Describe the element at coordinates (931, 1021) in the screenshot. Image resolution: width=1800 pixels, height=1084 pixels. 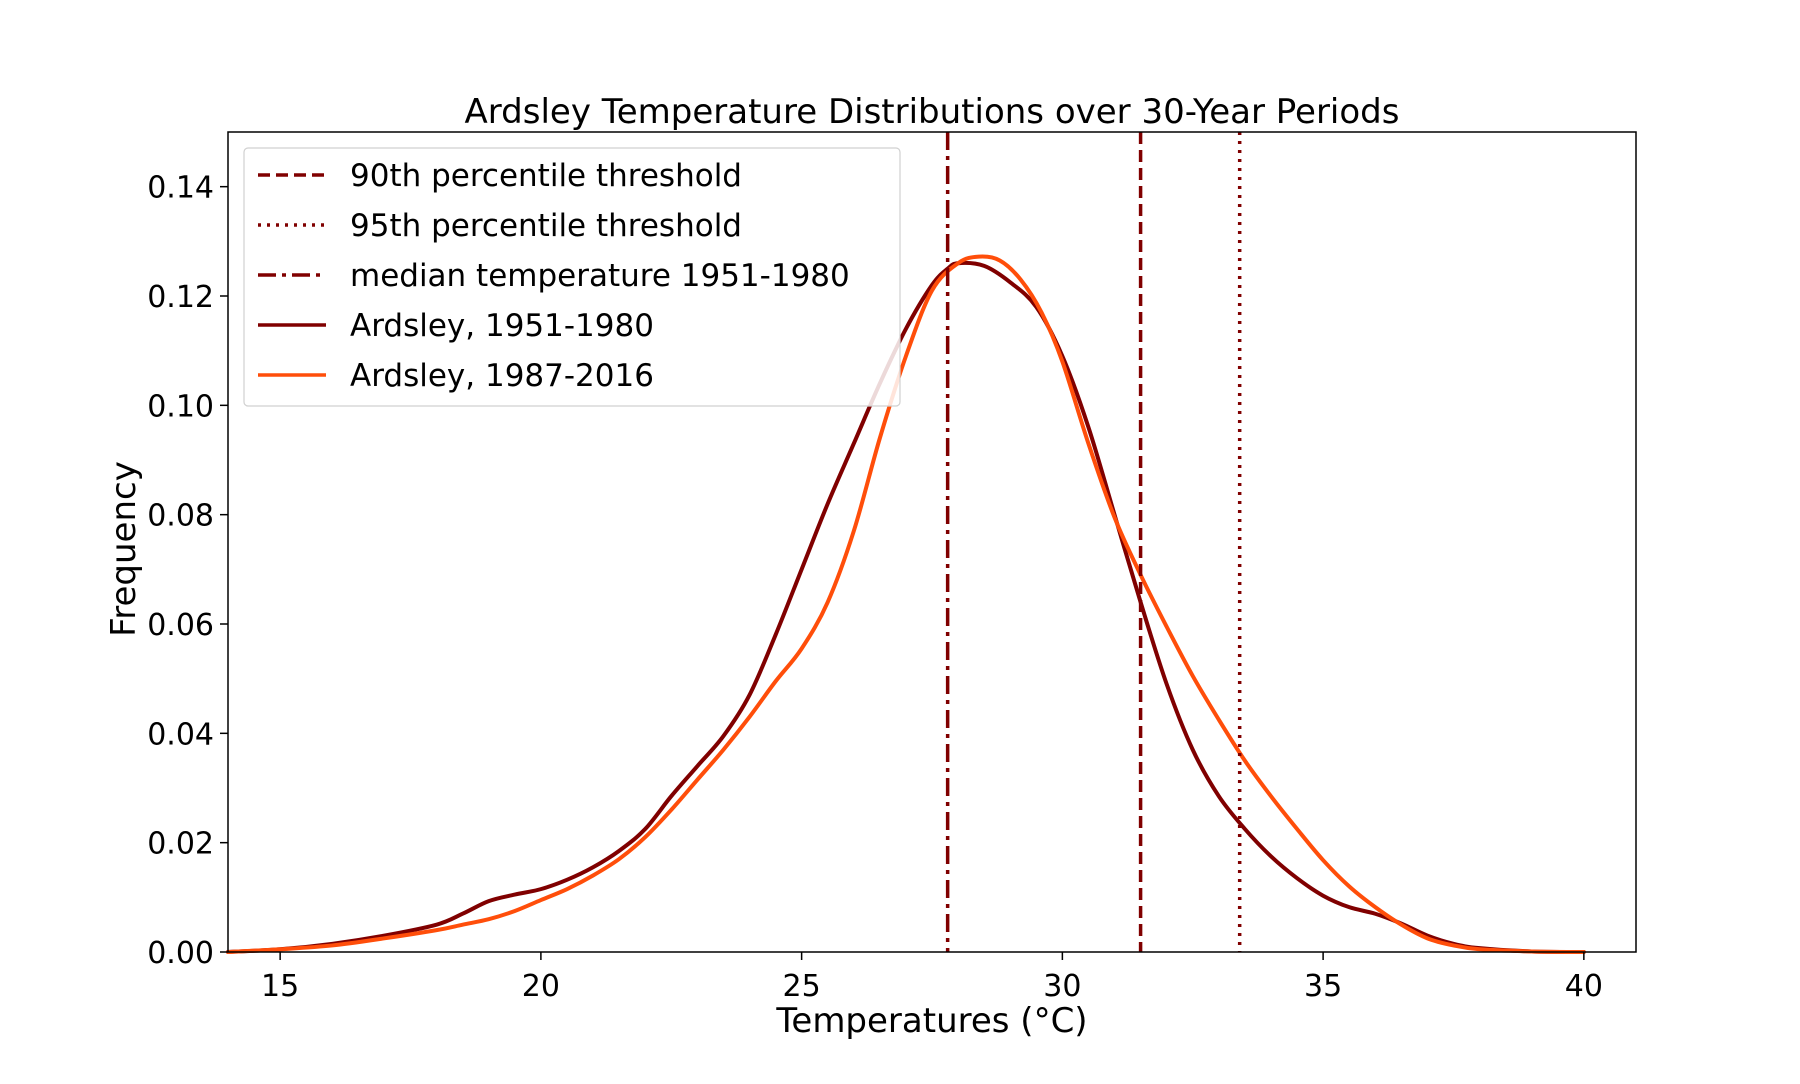
I see `x-axis-label: Temperatures (°C)` at that location.